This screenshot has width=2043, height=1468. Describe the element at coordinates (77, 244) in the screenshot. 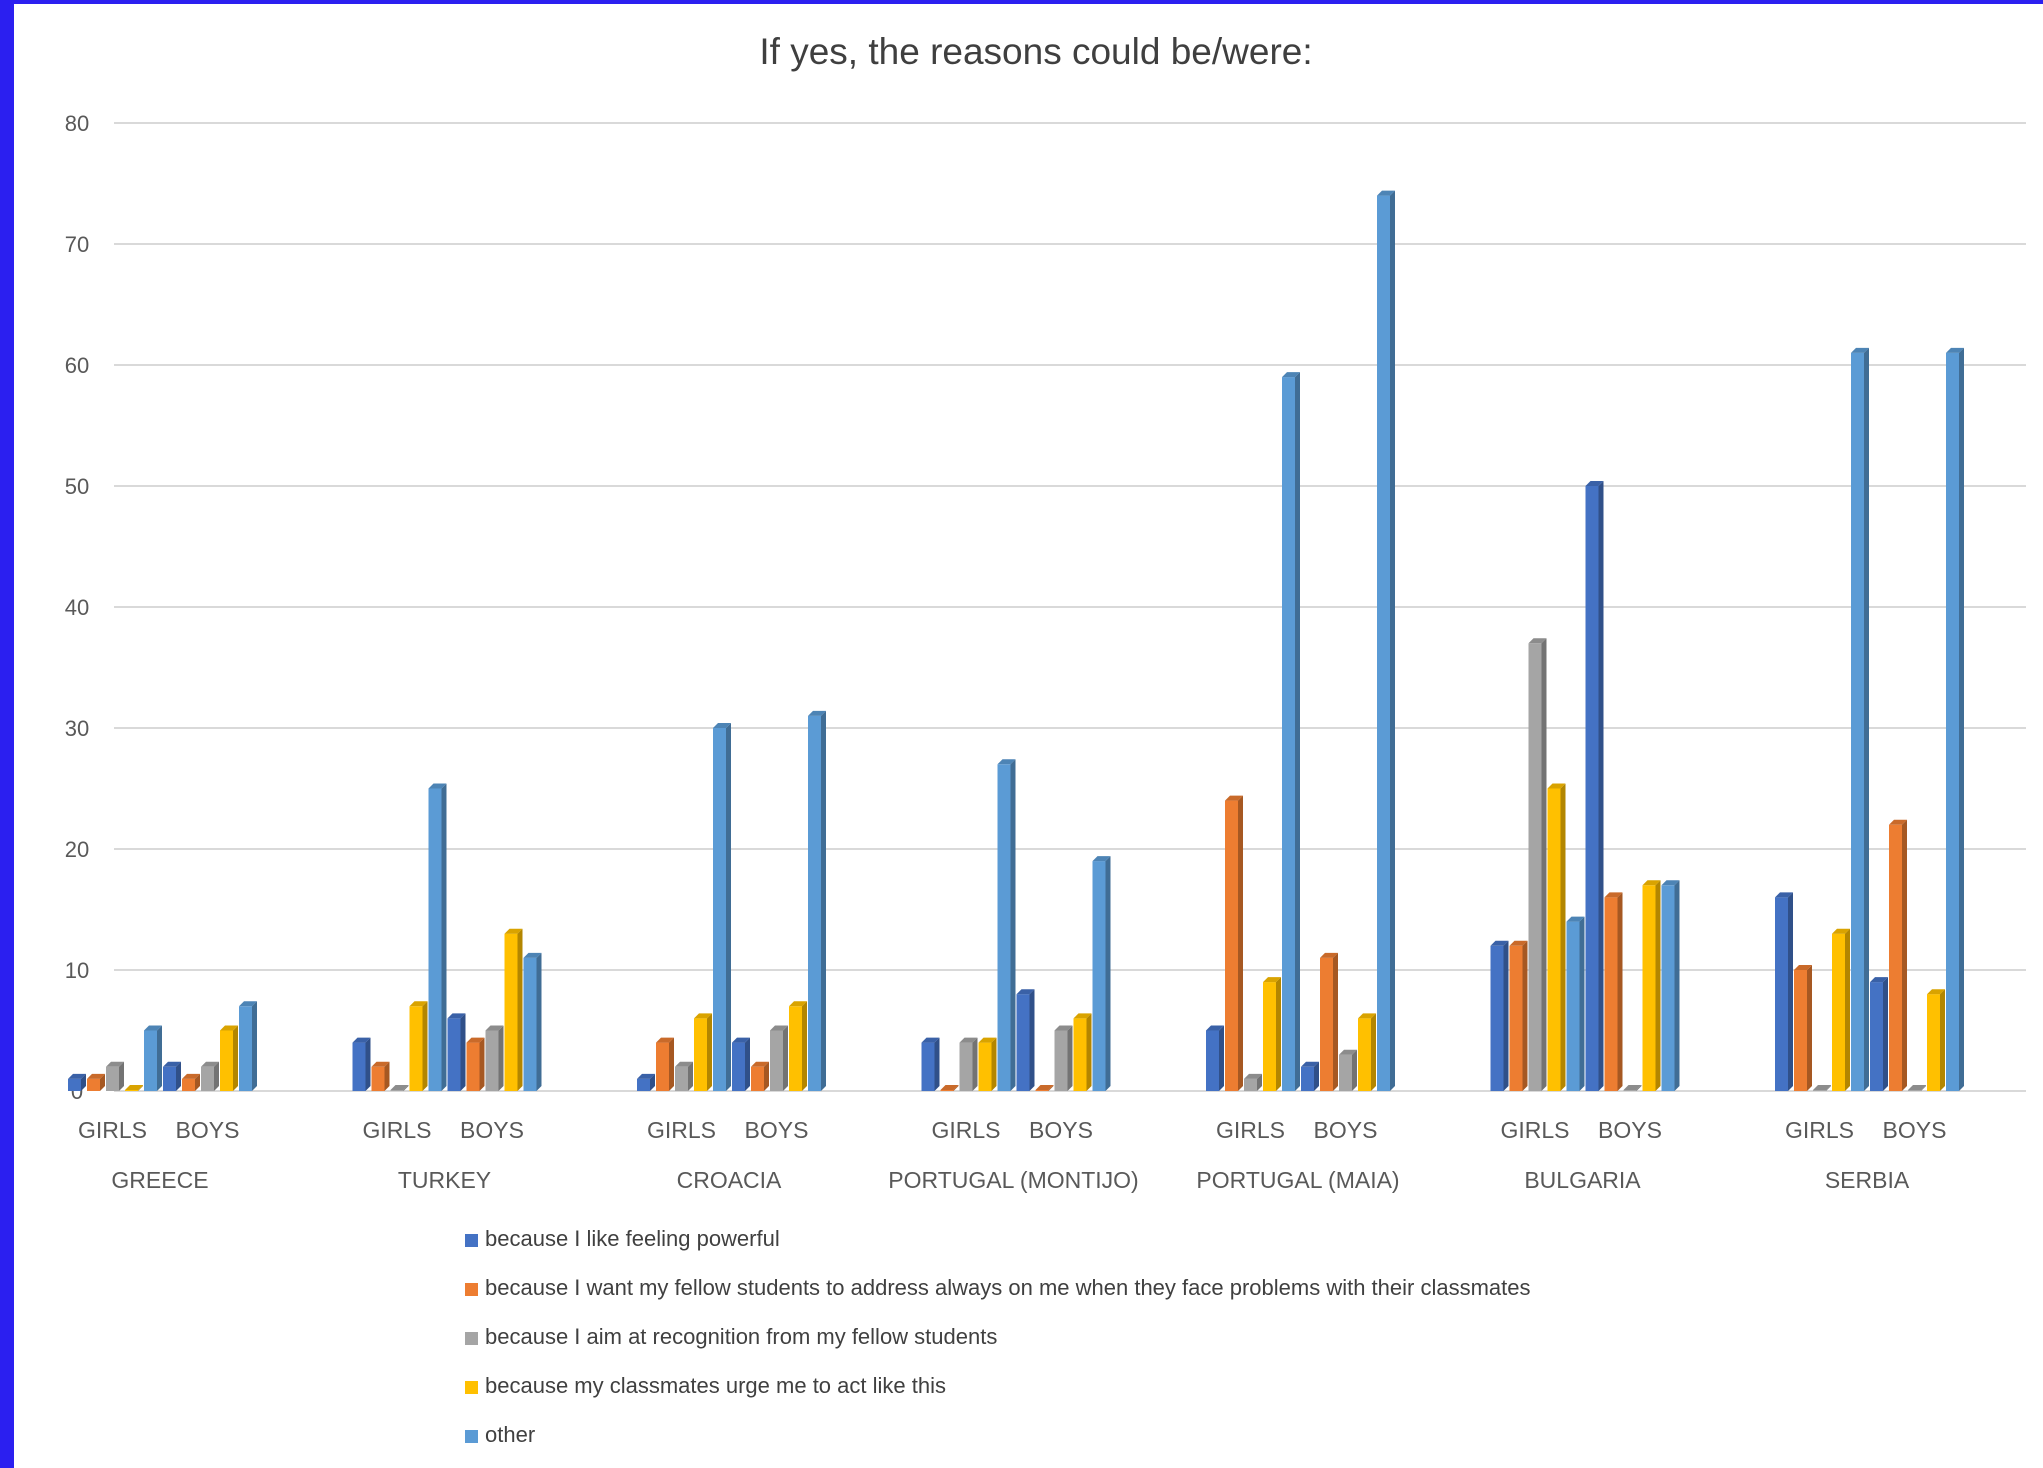

I see `y-tick-label: 70` at that location.